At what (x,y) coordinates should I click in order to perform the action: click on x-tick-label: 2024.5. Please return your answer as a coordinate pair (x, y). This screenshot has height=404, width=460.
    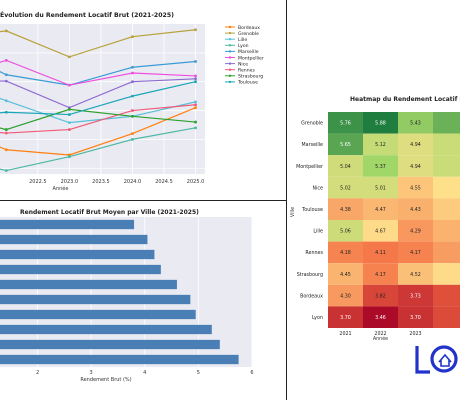
    Looking at the image, I should click on (164, 182).